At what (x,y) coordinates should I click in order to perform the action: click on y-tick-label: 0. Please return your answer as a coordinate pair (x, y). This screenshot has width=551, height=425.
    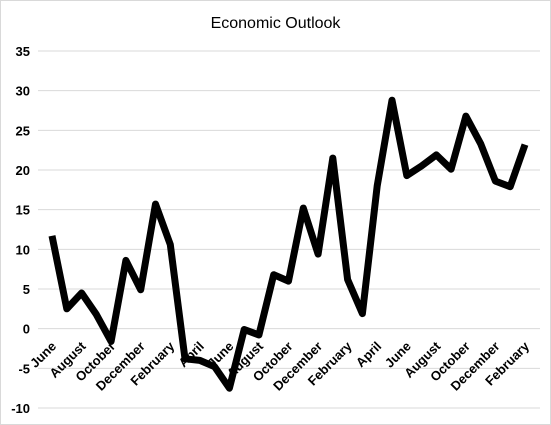
    Looking at the image, I should click on (26, 329).